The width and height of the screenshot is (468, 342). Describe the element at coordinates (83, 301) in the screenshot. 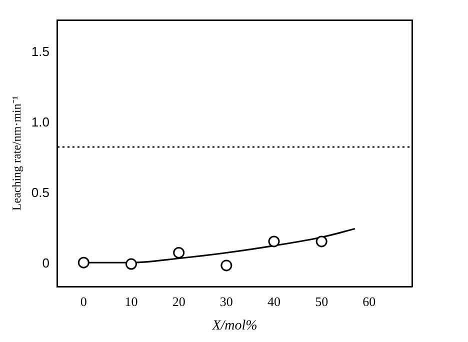

I see `x-tick-label: 0` at that location.